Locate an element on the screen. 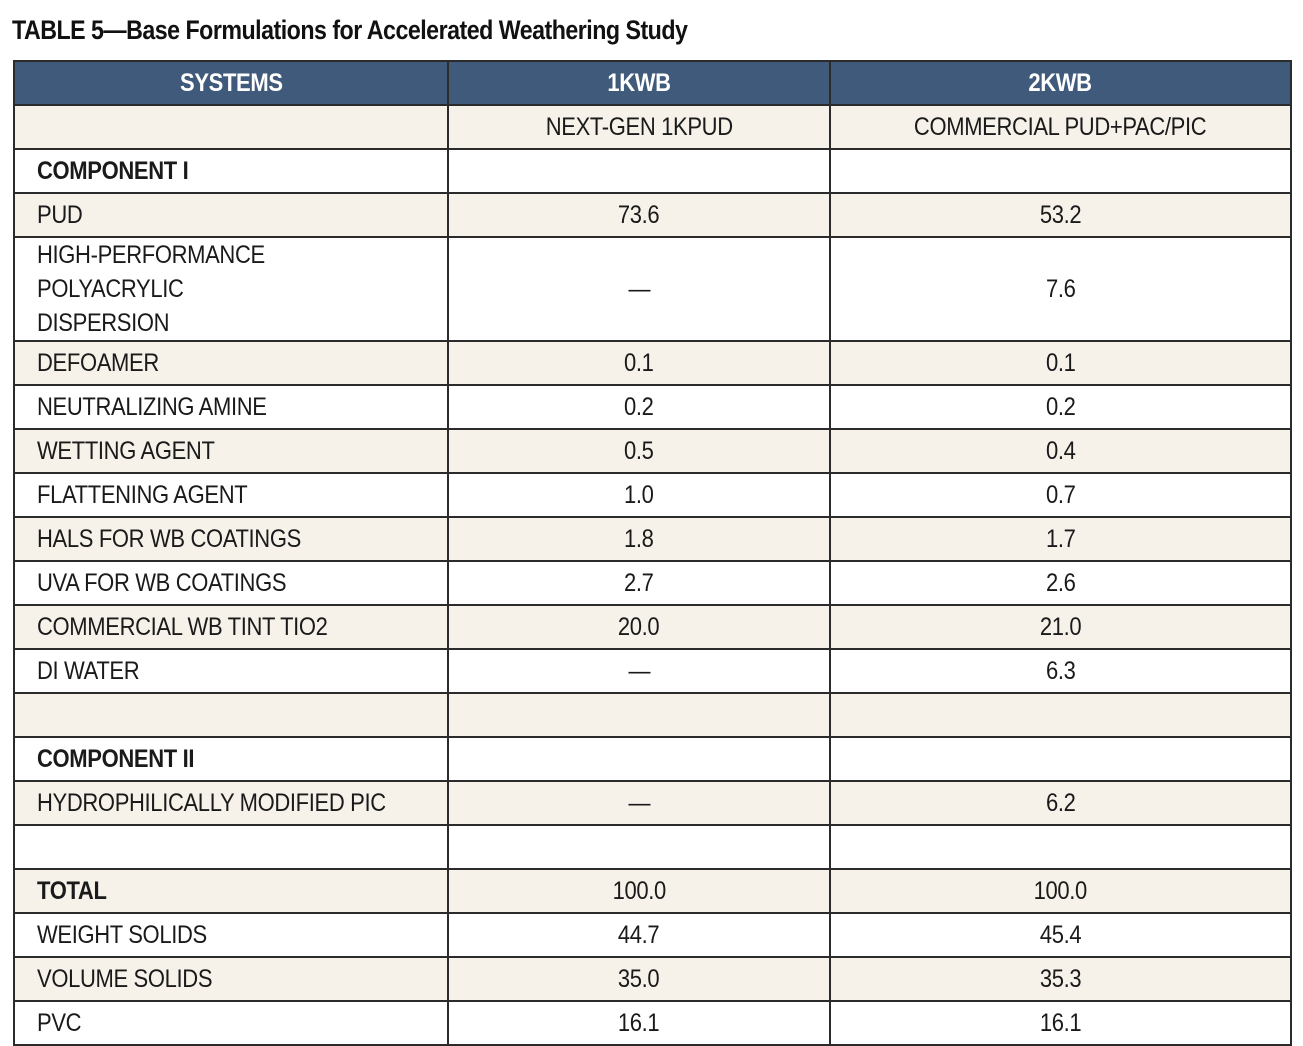 The width and height of the screenshot is (1303, 1046). row-value-1kwb: 1.8 is located at coordinates (639, 539).